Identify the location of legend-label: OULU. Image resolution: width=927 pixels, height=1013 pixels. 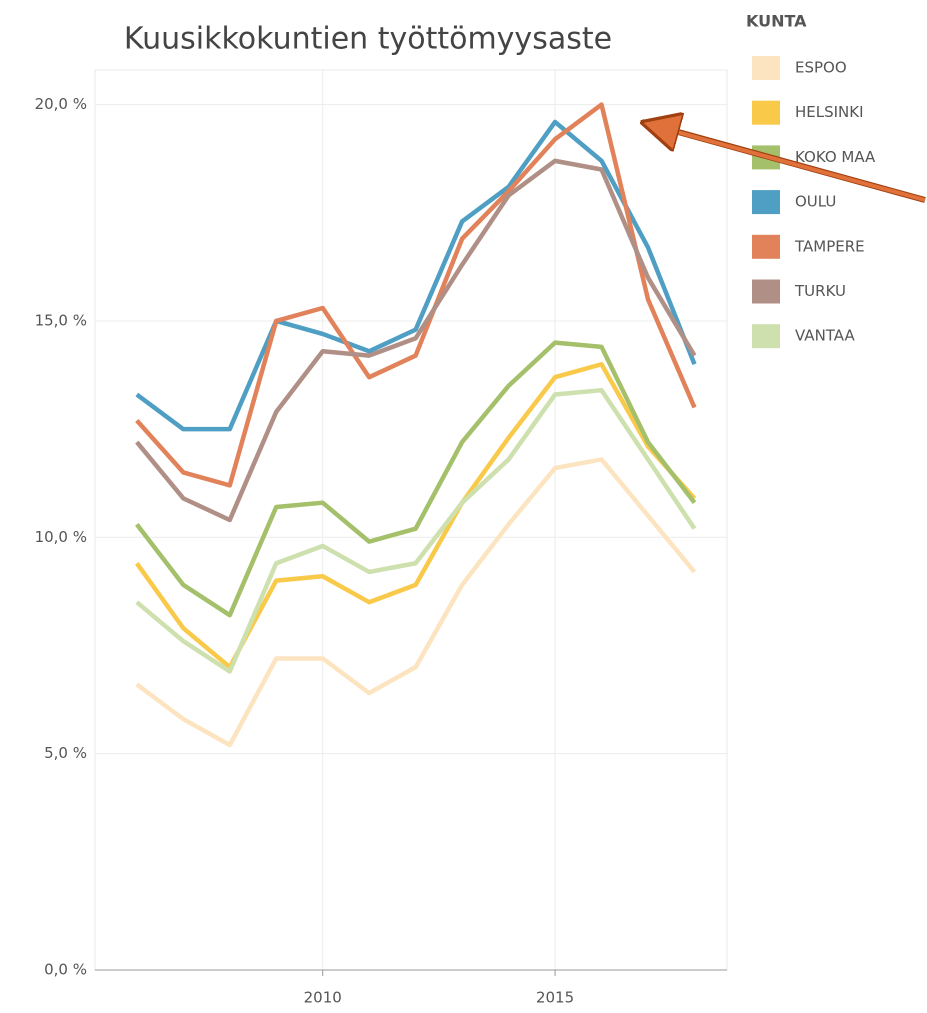
(815, 202).